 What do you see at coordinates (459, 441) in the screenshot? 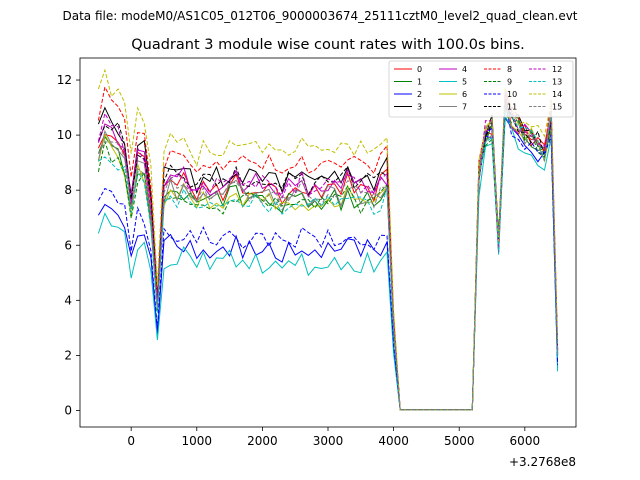
I see `x-tick-label: 5000` at bounding box center [459, 441].